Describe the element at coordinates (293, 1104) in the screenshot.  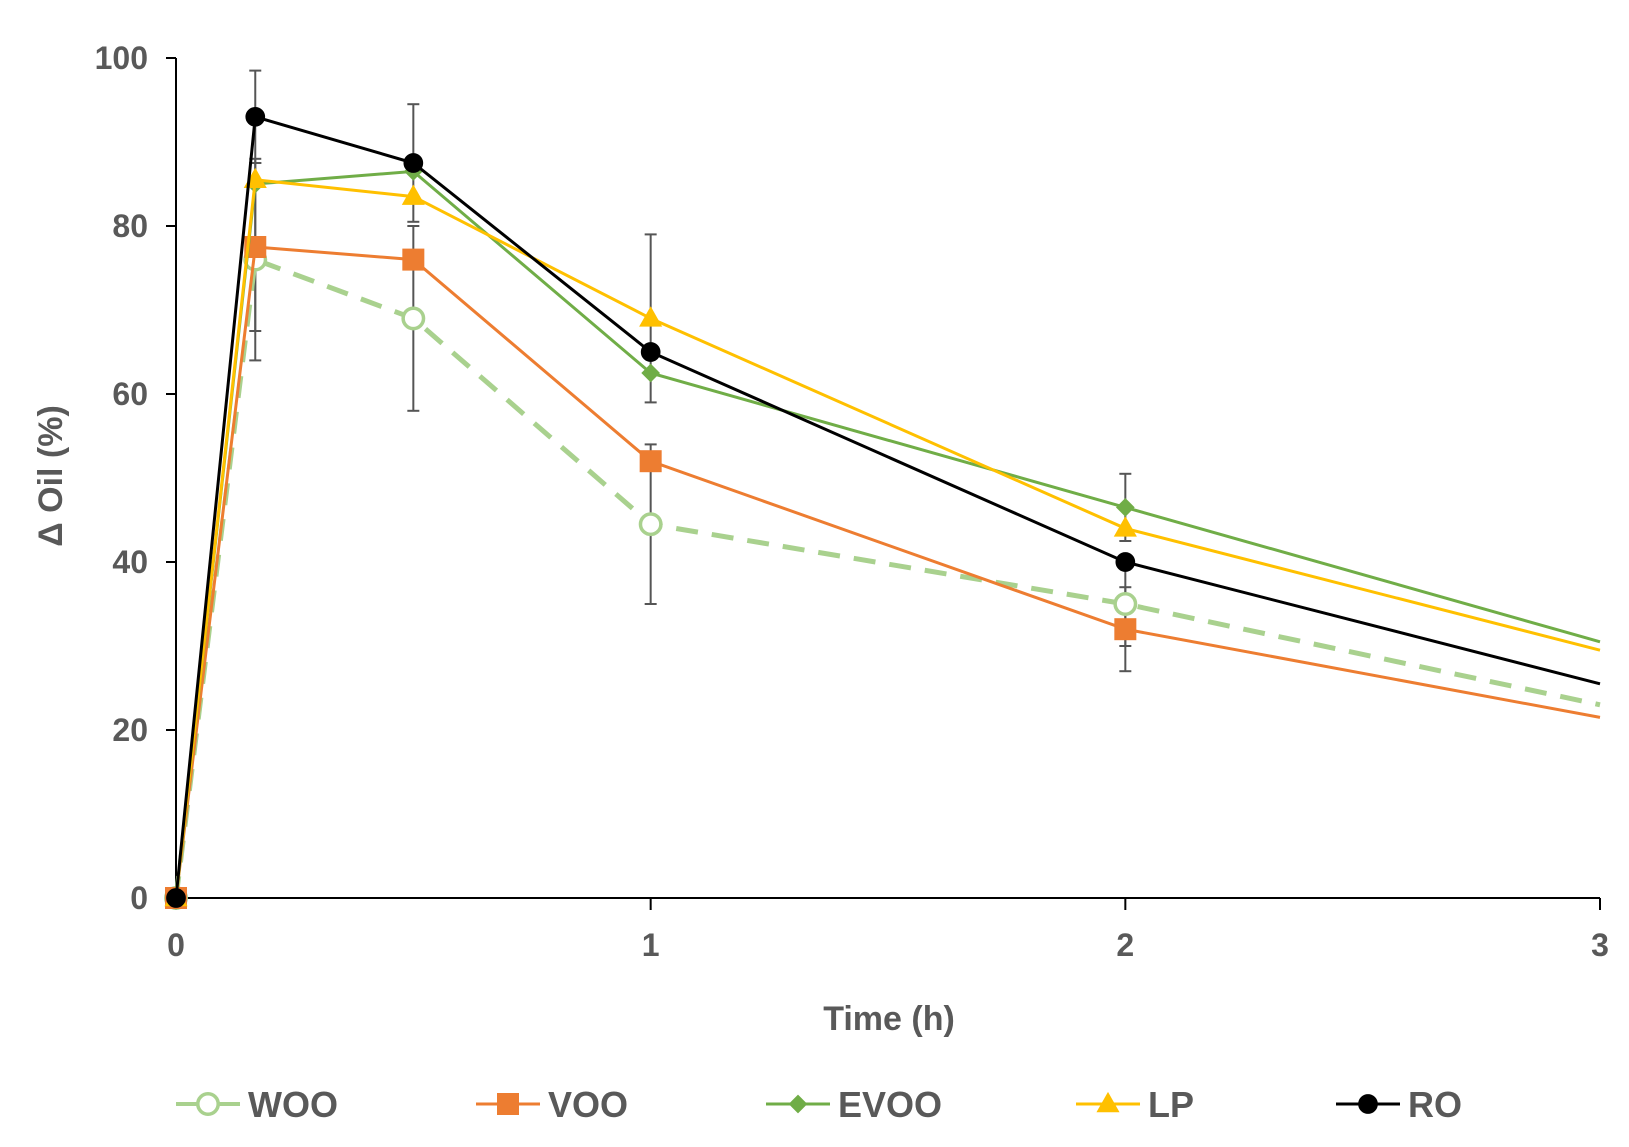
I see `legend-label: WOO` at that location.